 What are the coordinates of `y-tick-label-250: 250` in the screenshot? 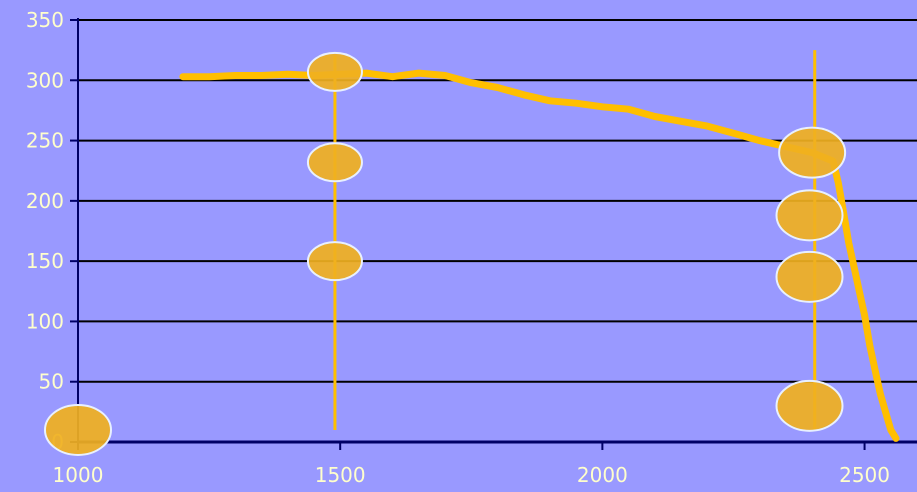 It's located at (45, 141).